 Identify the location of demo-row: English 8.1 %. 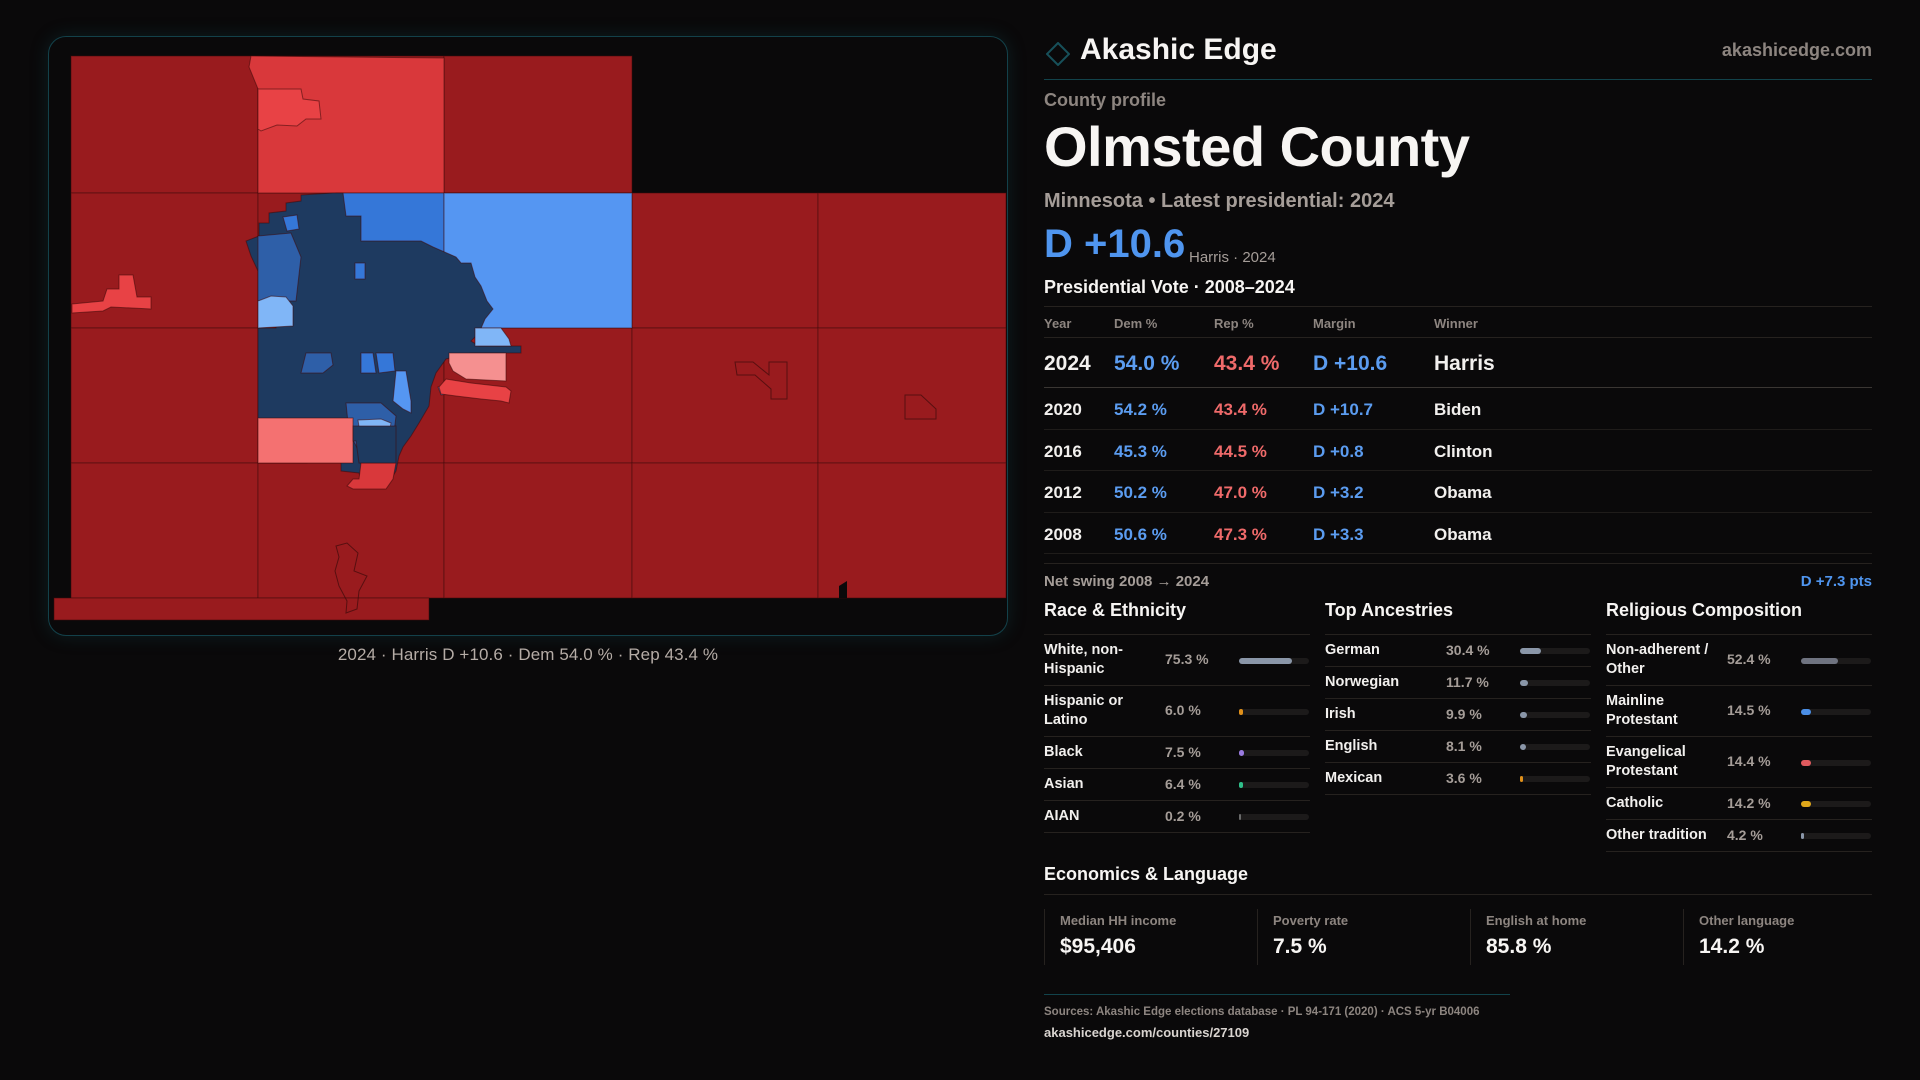
(1458, 747).